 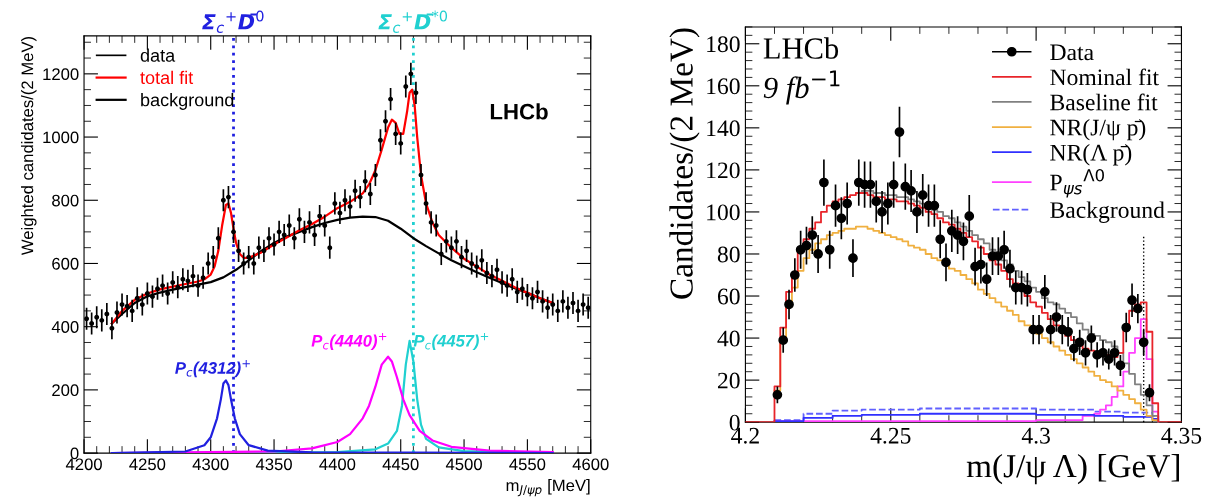 I want to click on annotation: P$_{c}$(4312)$^{+}$, so click(x=212, y=369).